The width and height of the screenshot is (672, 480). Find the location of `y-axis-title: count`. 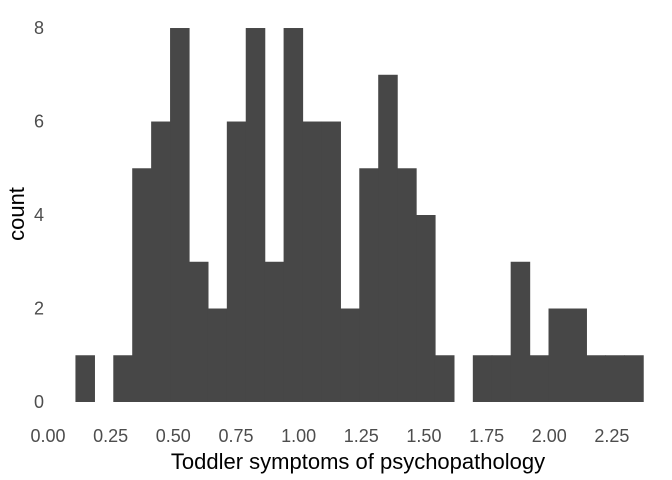

y-axis-title: count is located at coordinates (16, 214).